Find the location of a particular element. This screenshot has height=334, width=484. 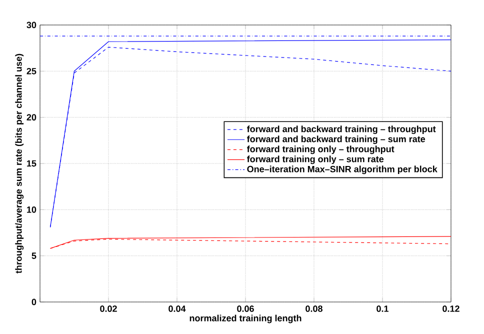

y-tick-label: 25 is located at coordinates (31, 71).